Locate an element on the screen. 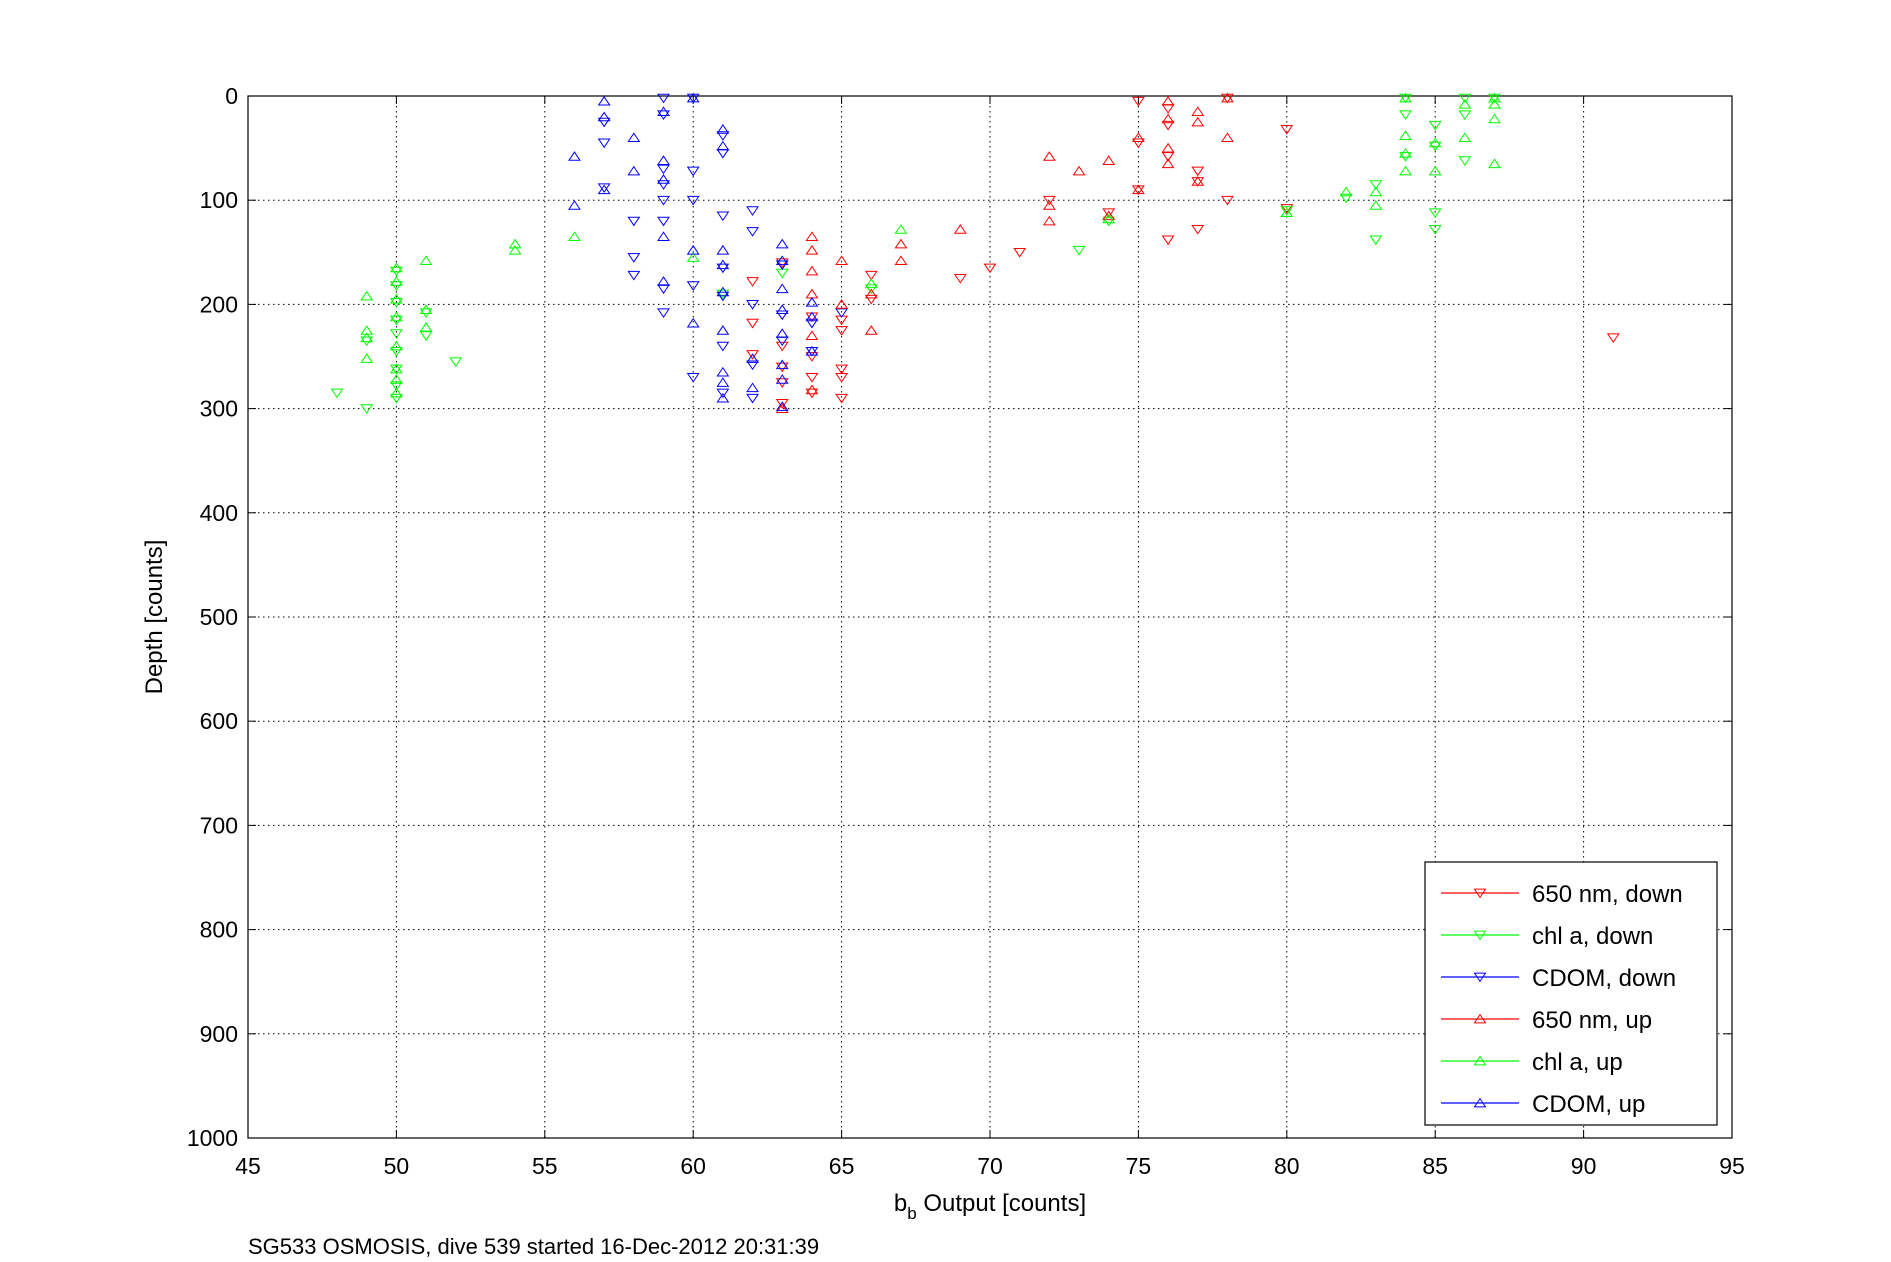 This screenshot has width=1891, height=1262. y-tick-label: 100 is located at coordinates (219, 200).